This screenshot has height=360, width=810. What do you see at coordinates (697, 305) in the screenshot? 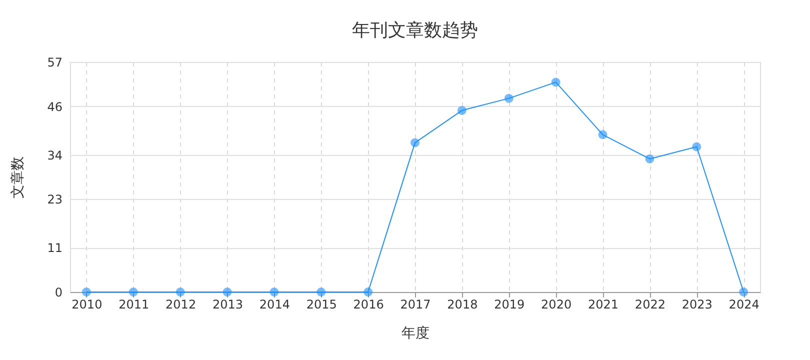
I see `x-tick-label: 2023` at bounding box center [697, 305].